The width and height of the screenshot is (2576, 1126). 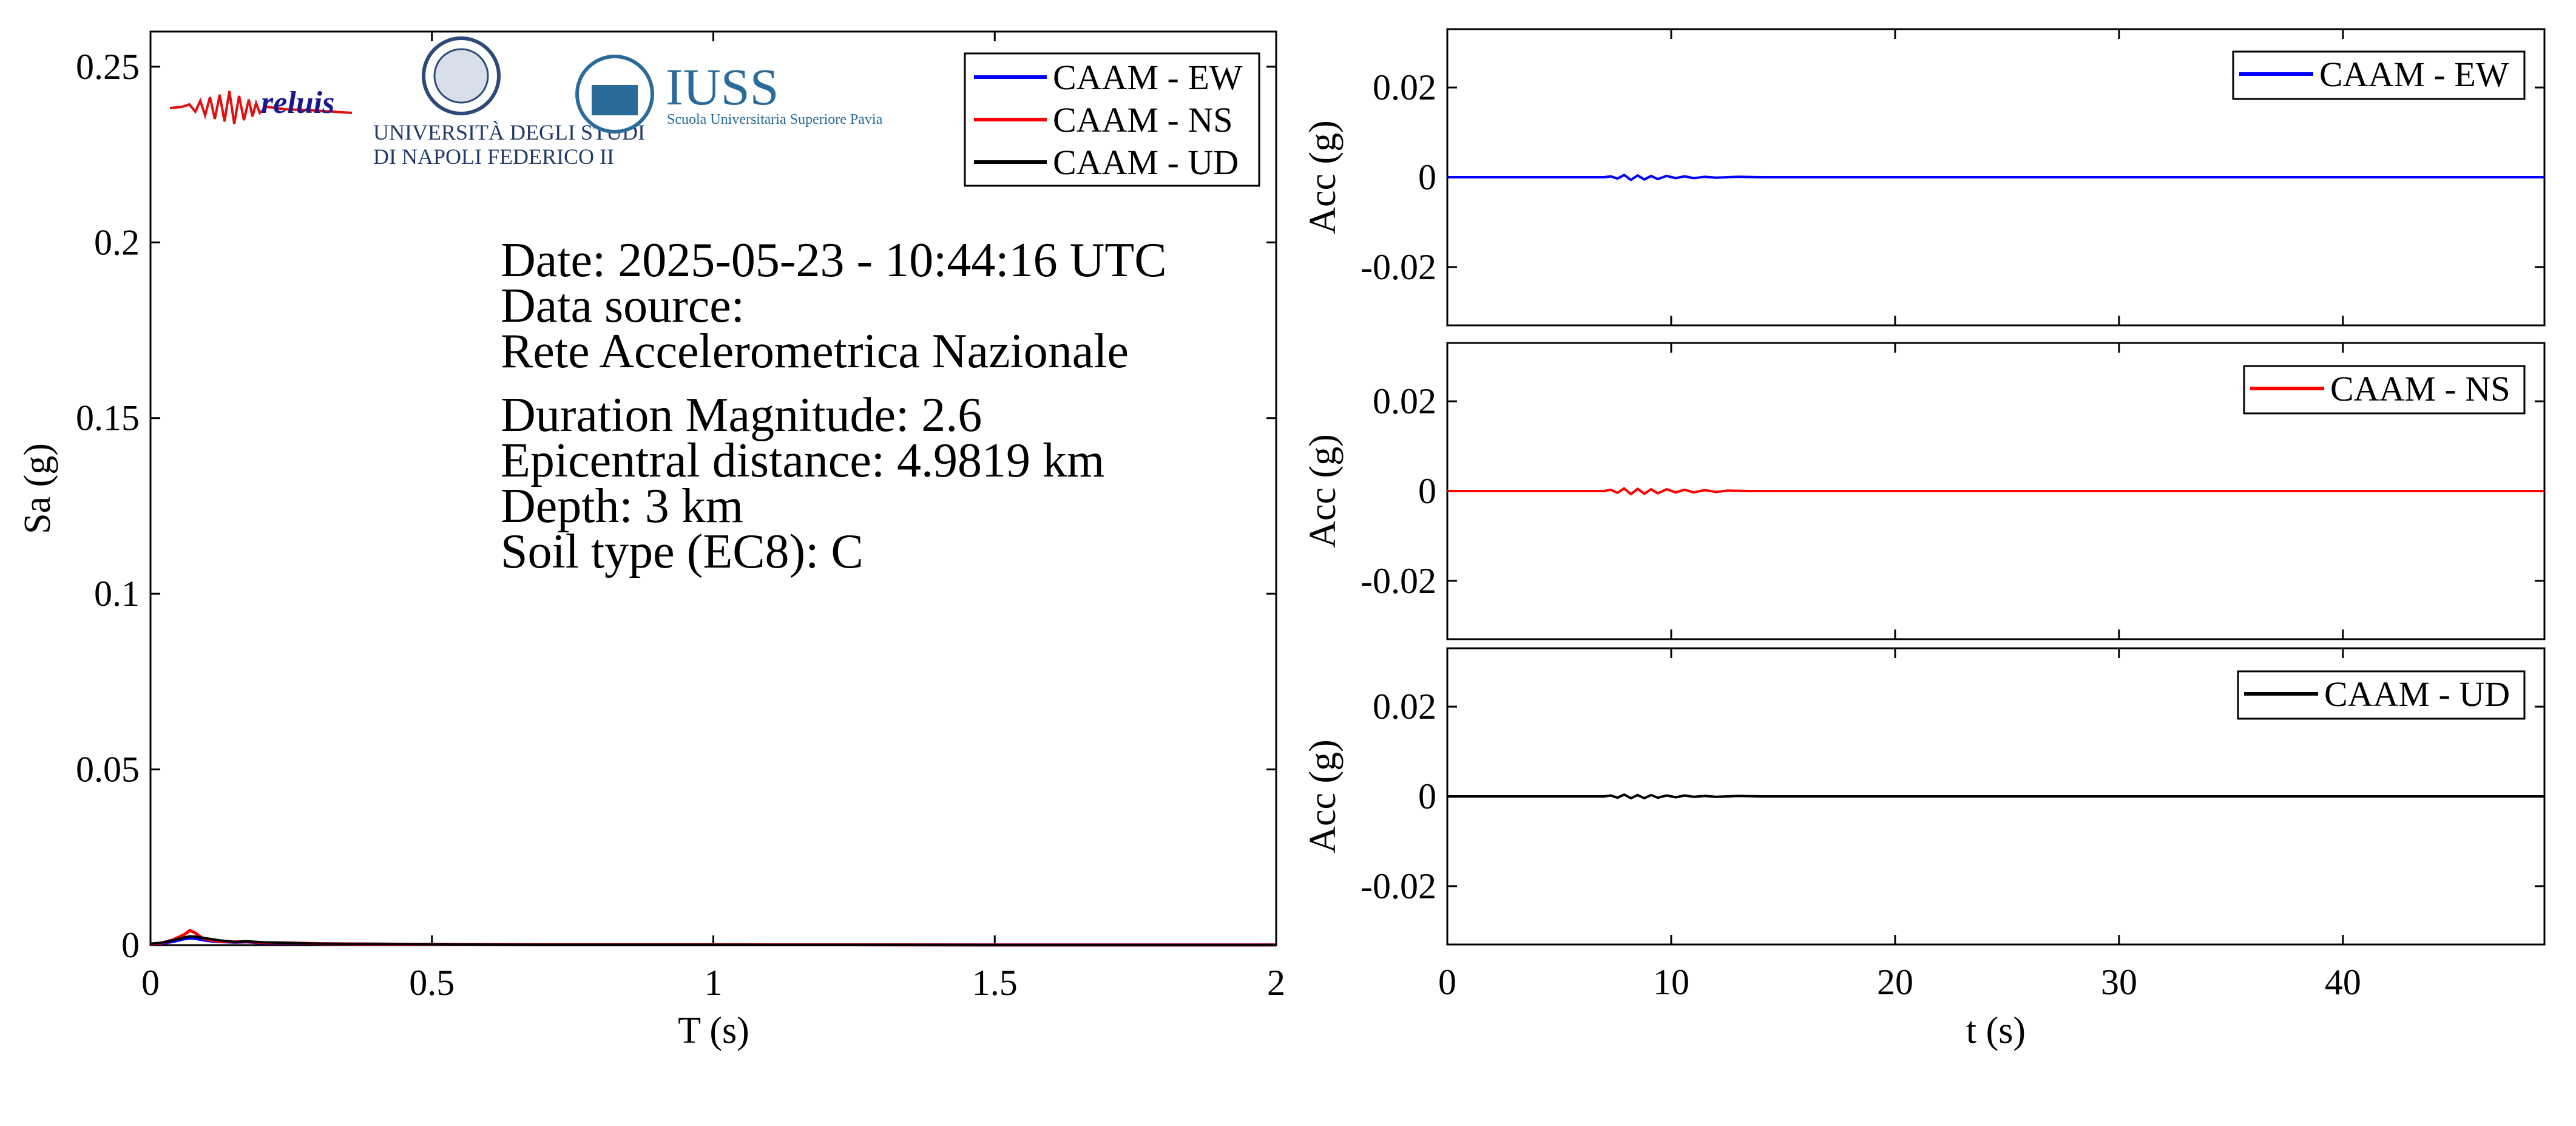 What do you see at coordinates (117, 242) in the screenshot?
I see `spectrum-ytick-label: 0.2` at bounding box center [117, 242].